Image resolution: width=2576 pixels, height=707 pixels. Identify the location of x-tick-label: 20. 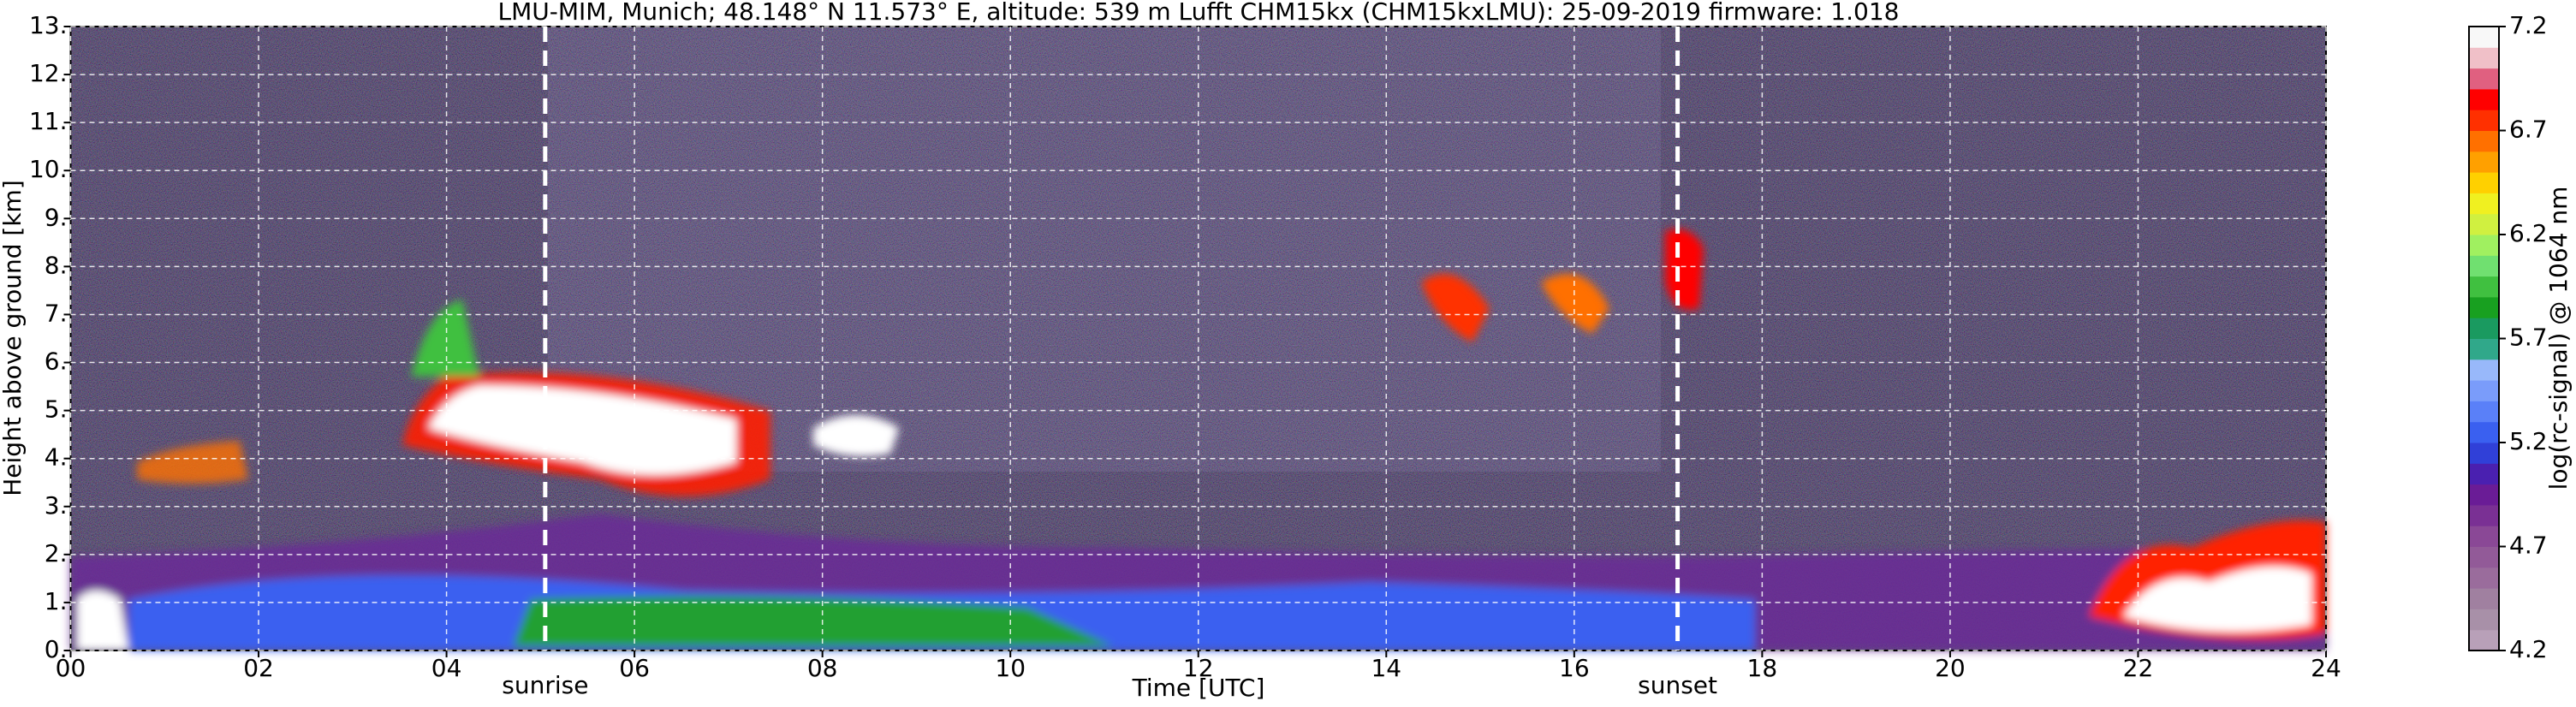
(1950, 668).